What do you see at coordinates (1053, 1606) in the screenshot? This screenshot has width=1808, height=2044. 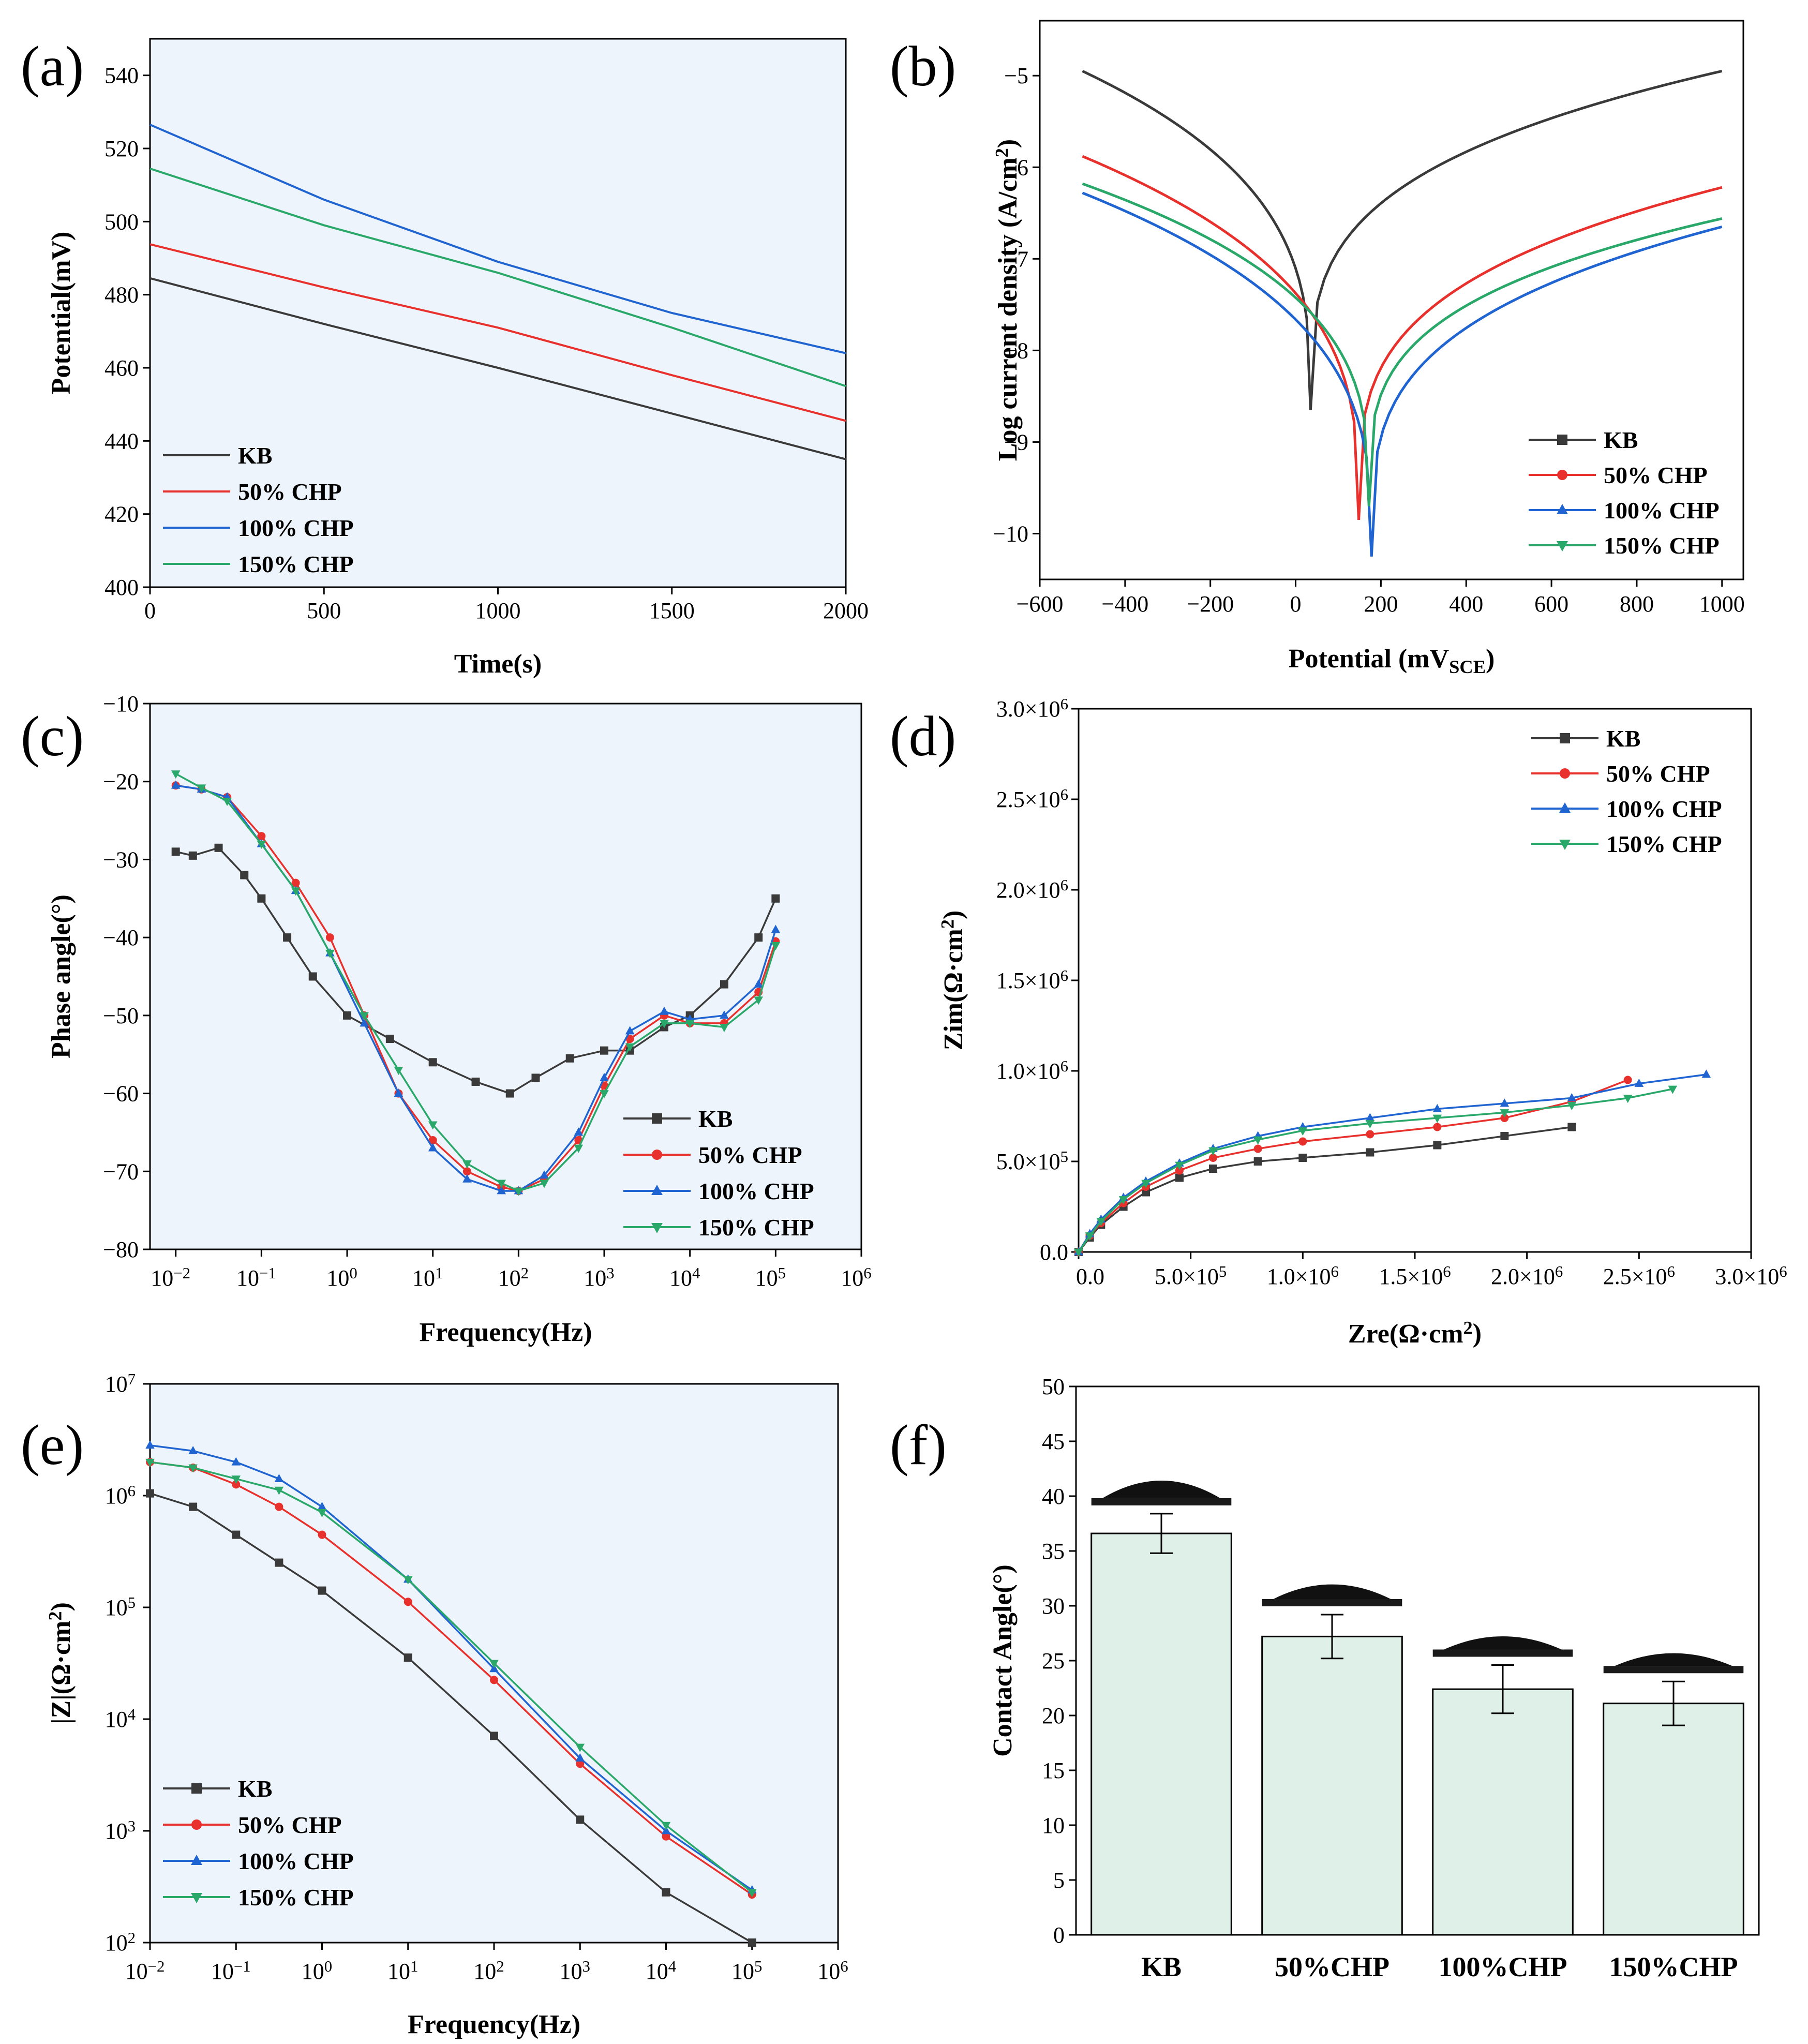 I see `y-tick-label-f: 30` at bounding box center [1053, 1606].